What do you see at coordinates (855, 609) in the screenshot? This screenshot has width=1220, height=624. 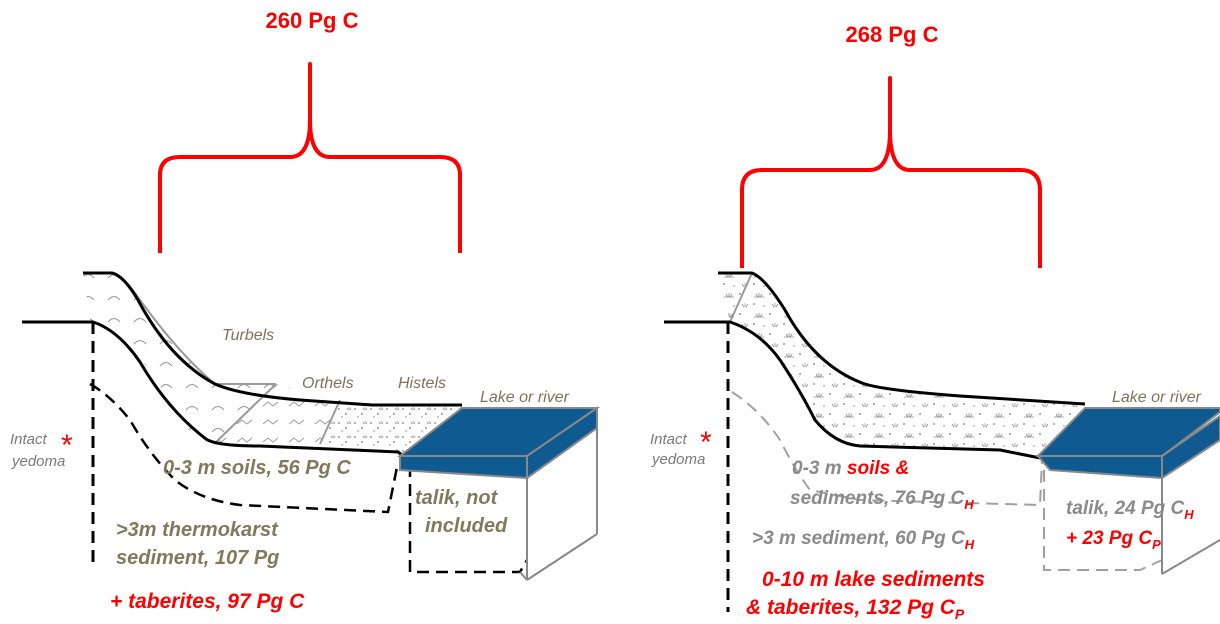 I see `right-lake-sed-label-2: & taberites, 132 Pg CP` at bounding box center [855, 609].